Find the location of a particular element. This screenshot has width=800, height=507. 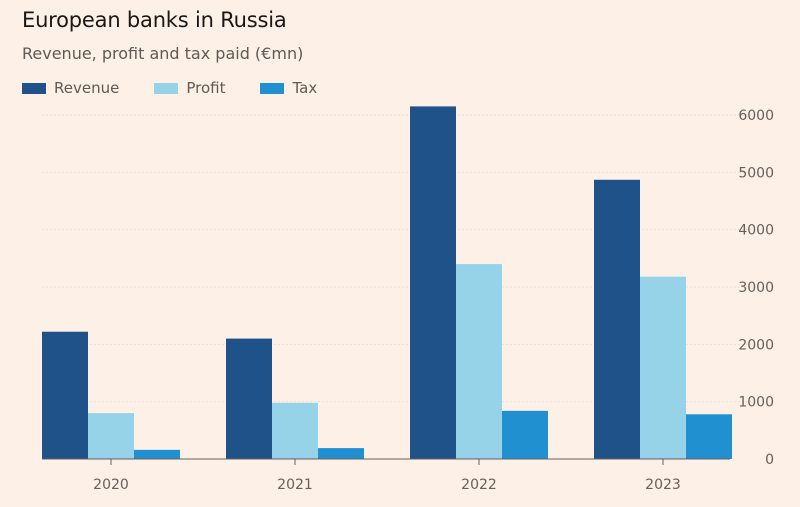

bar-profit-2020 is located at coordinates (111, 436).